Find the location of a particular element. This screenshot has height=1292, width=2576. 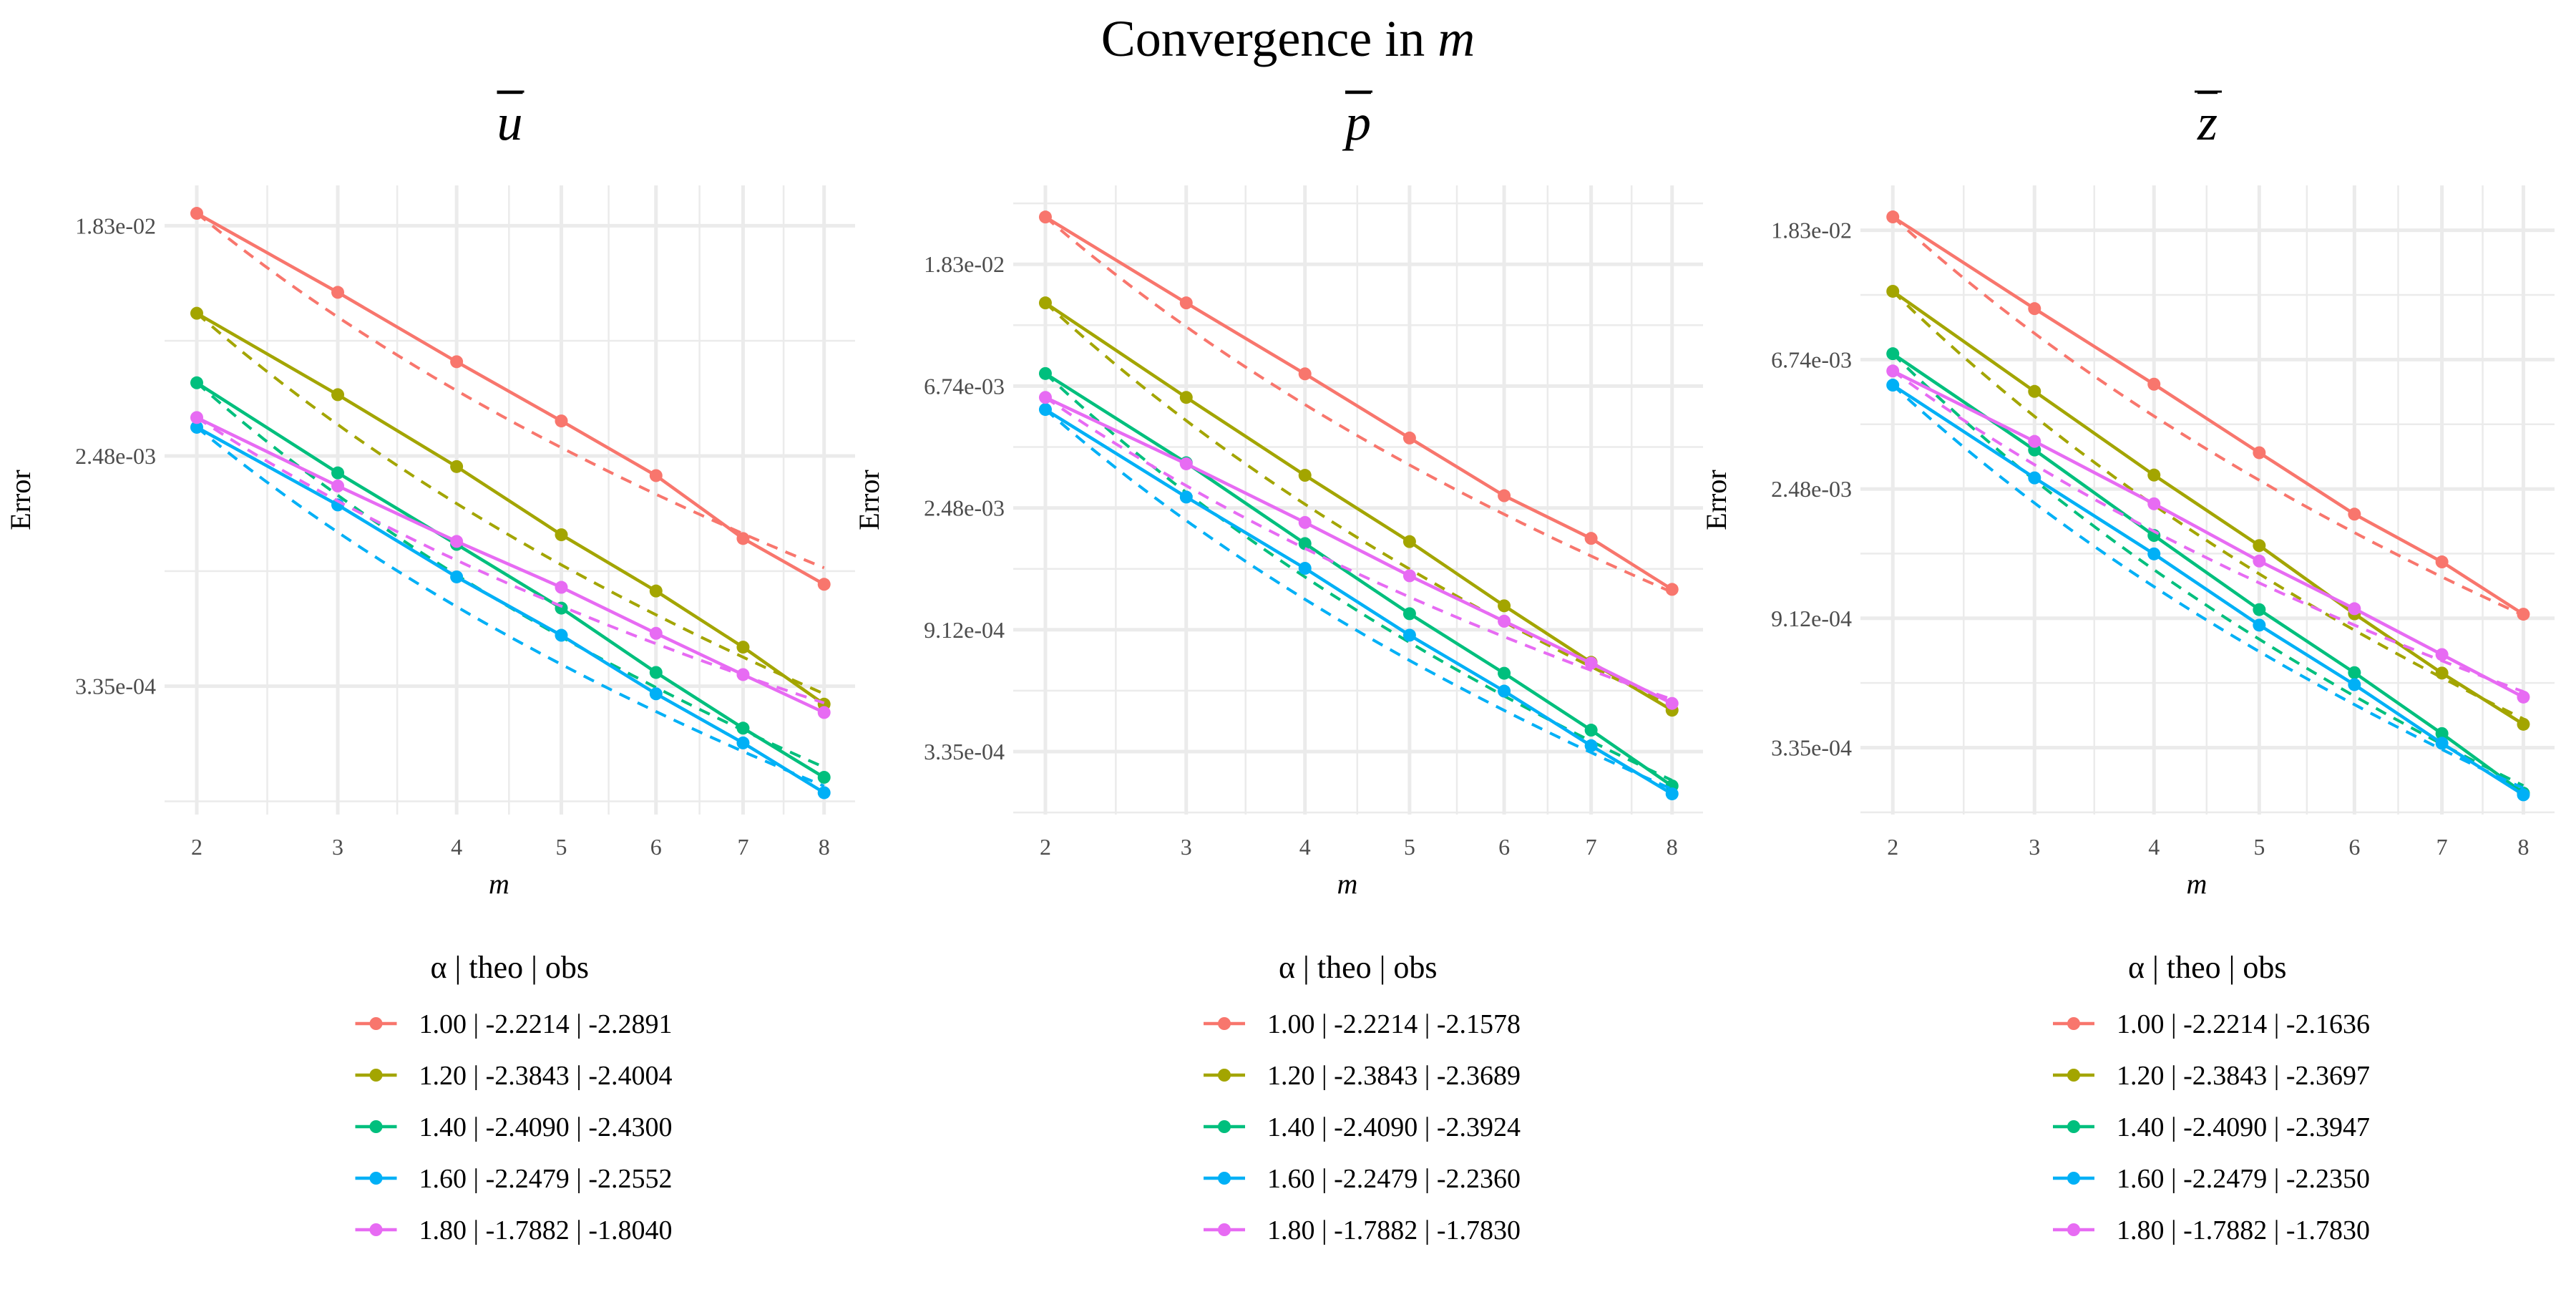

legend-item: 1.40 | -2.4090 | -2.3947 is located at coordinates (2211, 1127).